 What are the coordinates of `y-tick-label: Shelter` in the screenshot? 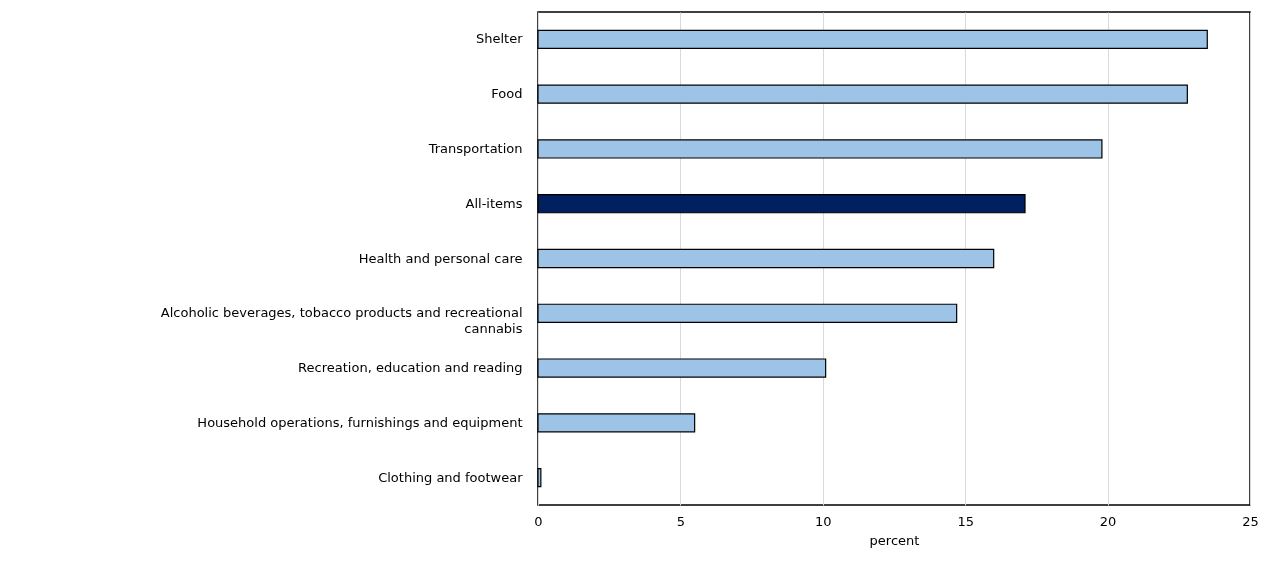 It's located at (499, 39).